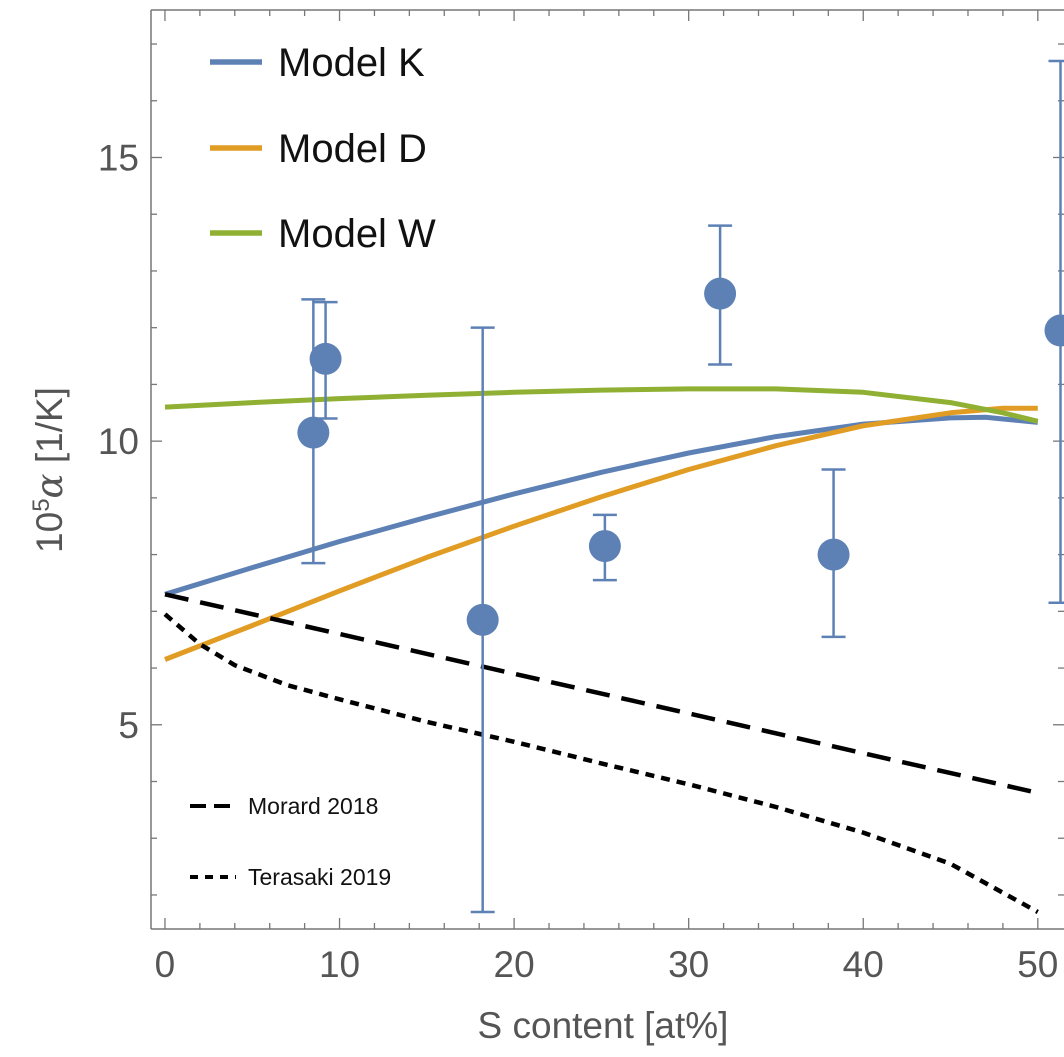 This screenshot has height=1057, width=1064. What do you see at coordinates (351, 63) in the screenshot?
I see `legend-label-model_k: Model K` at bounding box center [351, 63].